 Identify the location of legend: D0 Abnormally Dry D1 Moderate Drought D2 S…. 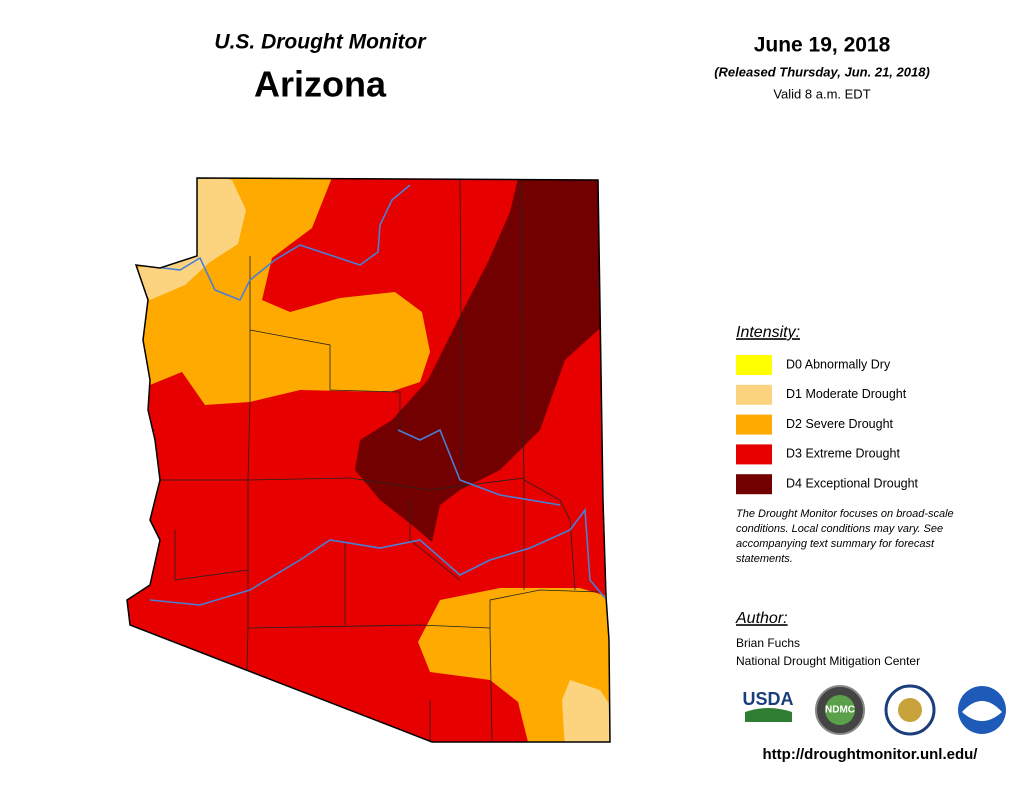
(827, 425).